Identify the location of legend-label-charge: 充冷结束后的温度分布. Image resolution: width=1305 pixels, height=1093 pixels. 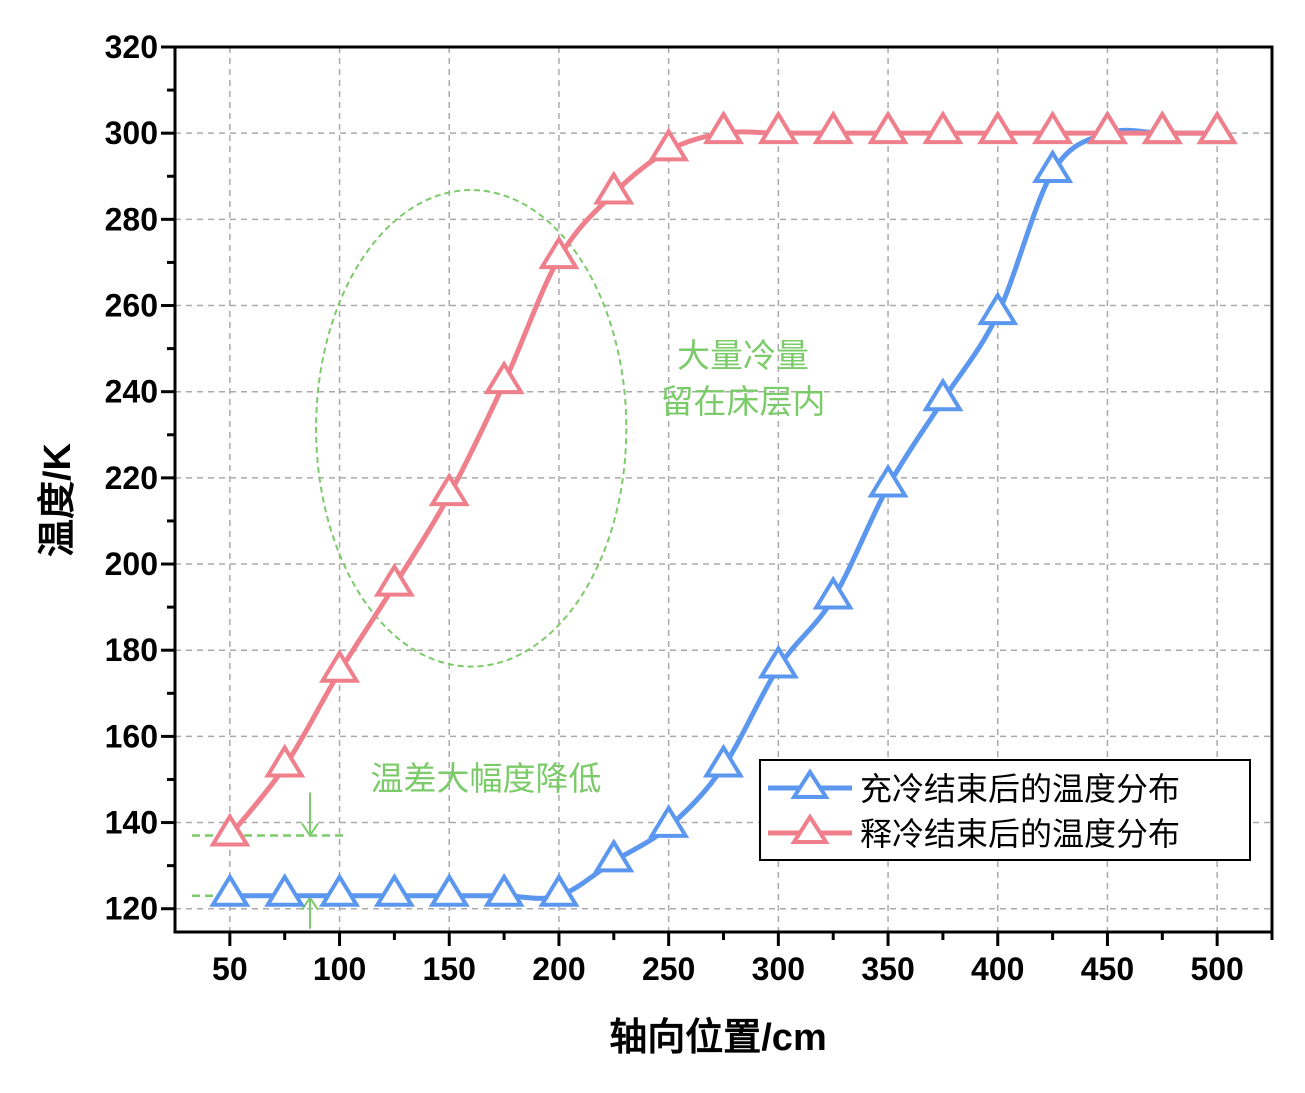
(1020, 789).